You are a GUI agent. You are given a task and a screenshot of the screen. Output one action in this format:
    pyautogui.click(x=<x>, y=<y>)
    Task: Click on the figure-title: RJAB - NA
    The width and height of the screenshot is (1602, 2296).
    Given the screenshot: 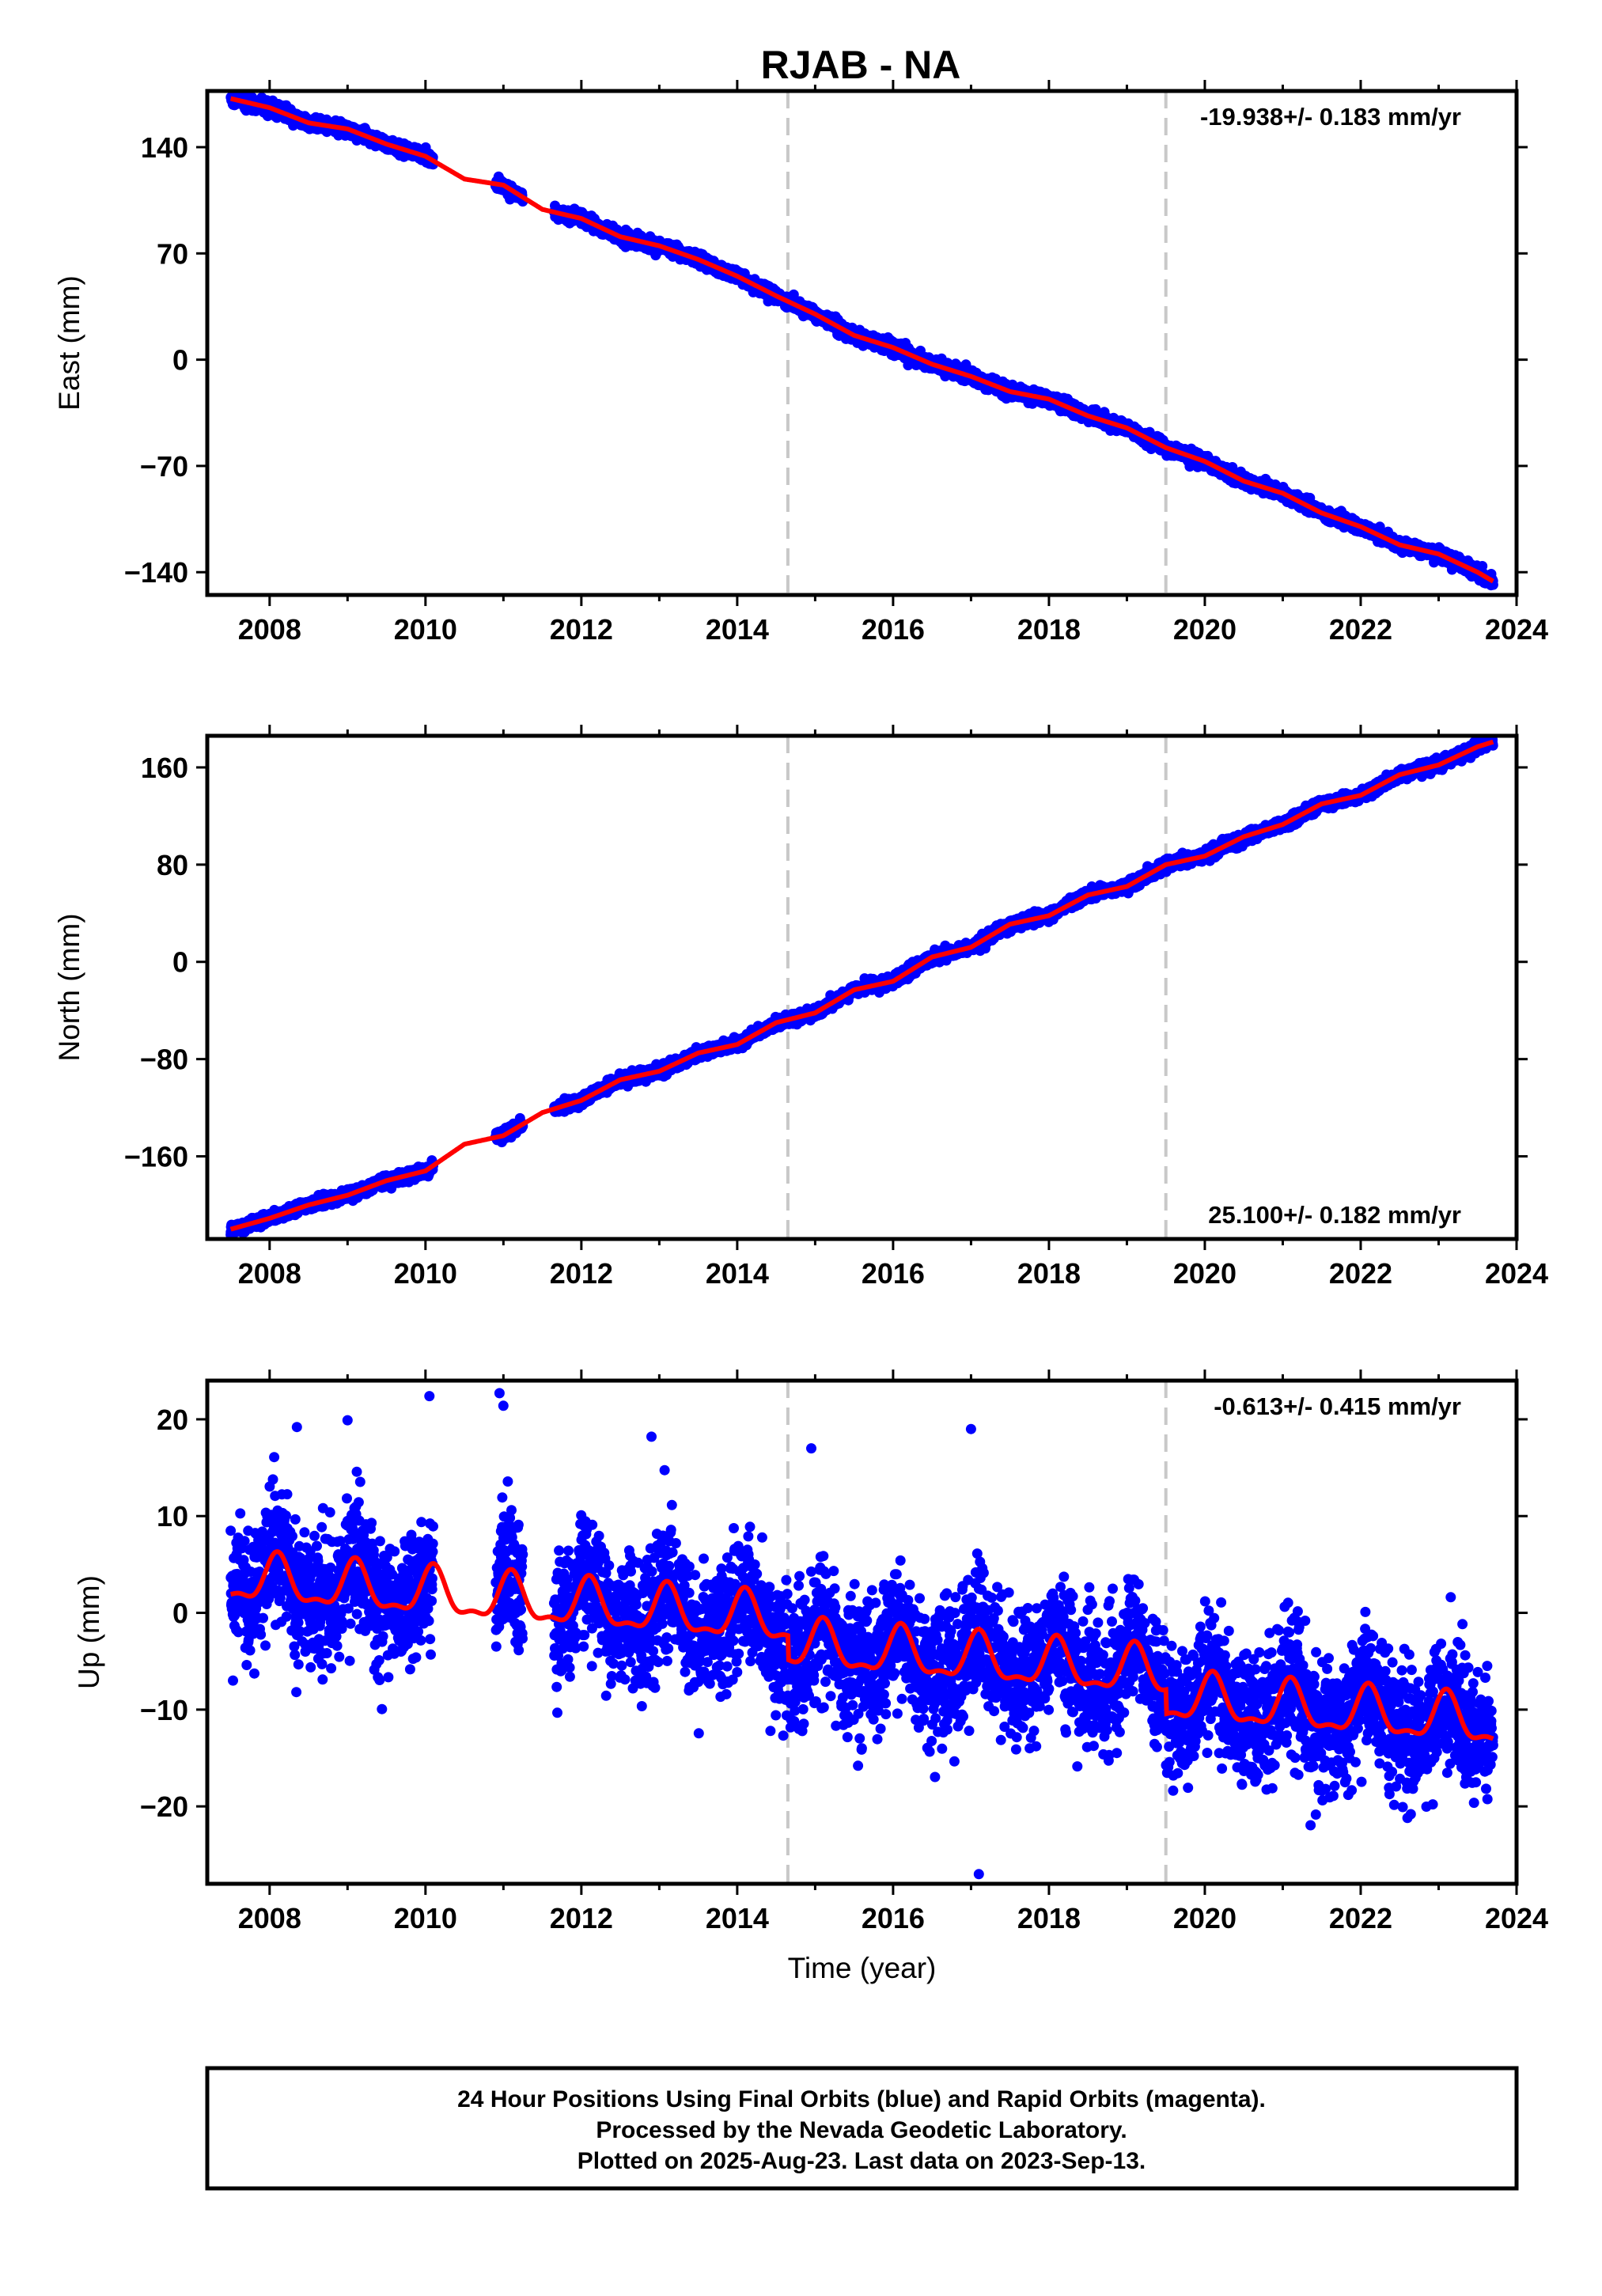 What is the action you would take?
    pyautogui.click(x=861, y=65)
    